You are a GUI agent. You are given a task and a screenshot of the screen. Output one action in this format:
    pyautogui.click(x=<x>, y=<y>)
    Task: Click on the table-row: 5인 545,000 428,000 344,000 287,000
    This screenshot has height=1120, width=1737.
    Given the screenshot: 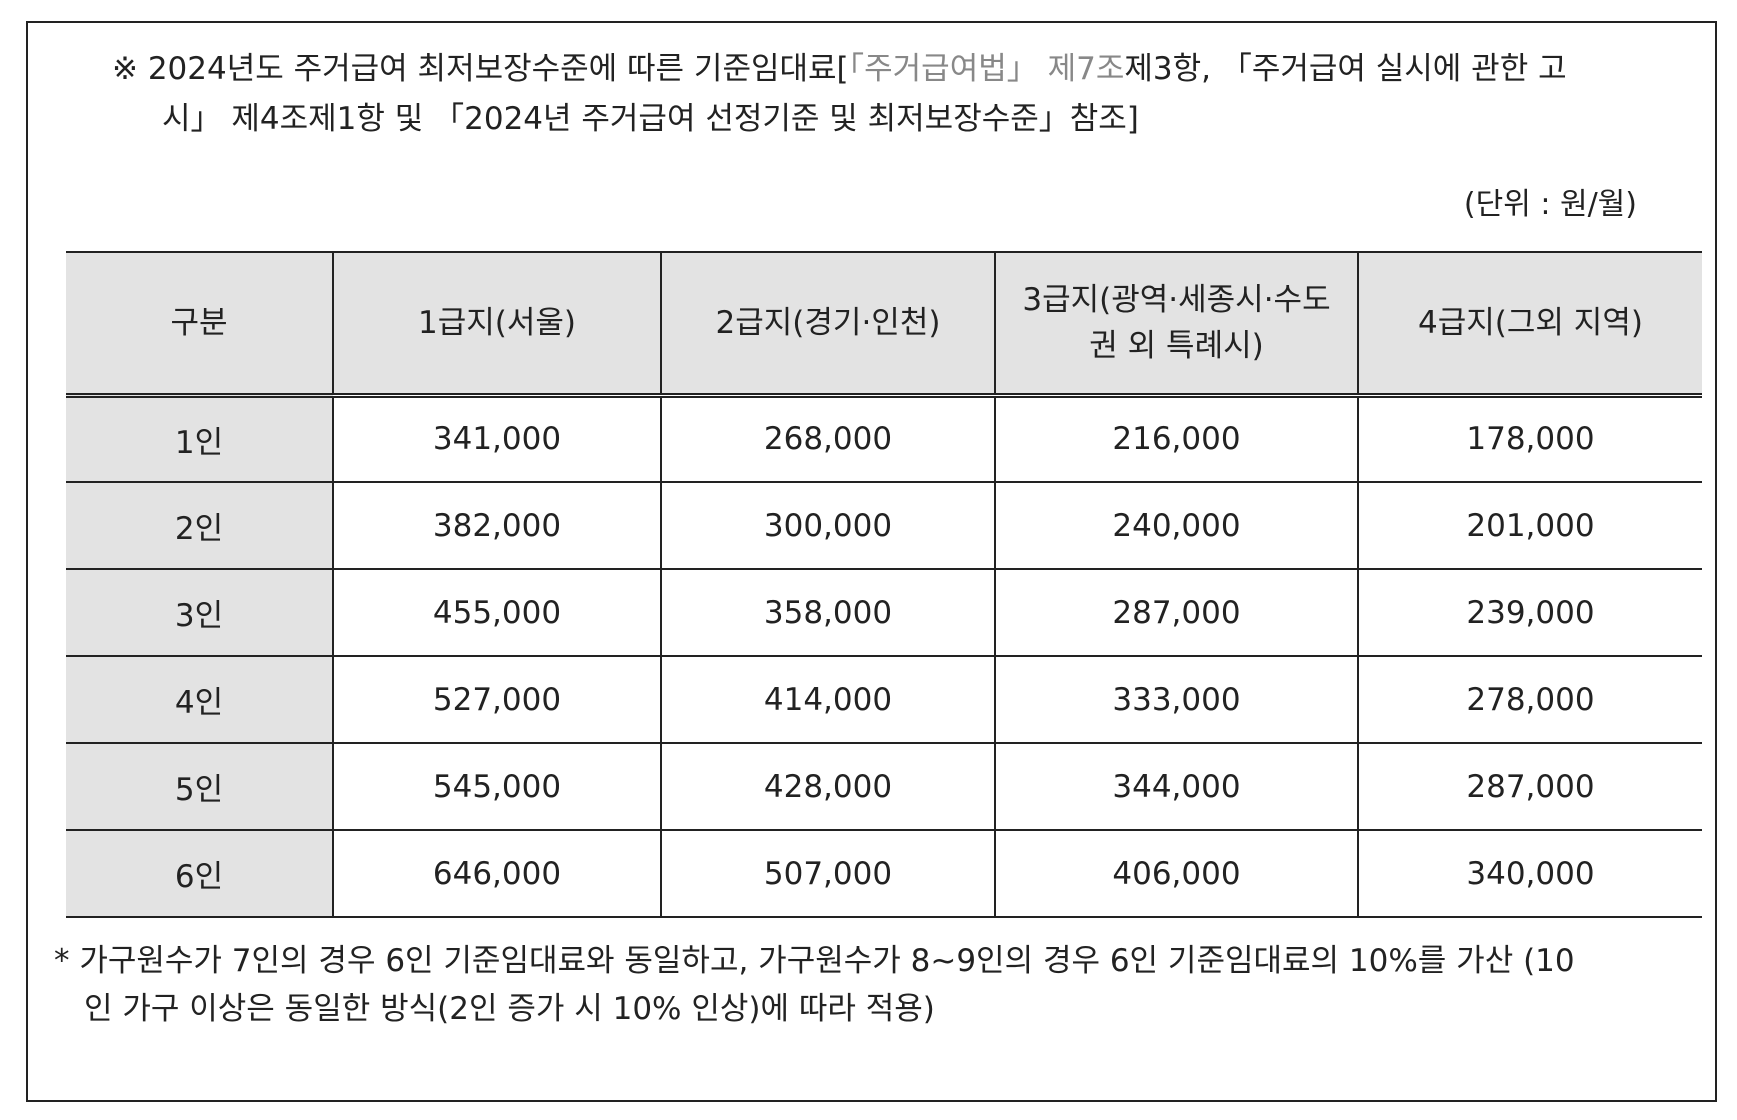 What is the action you would take?
    pyautogui.click(x=884, y=787)
    